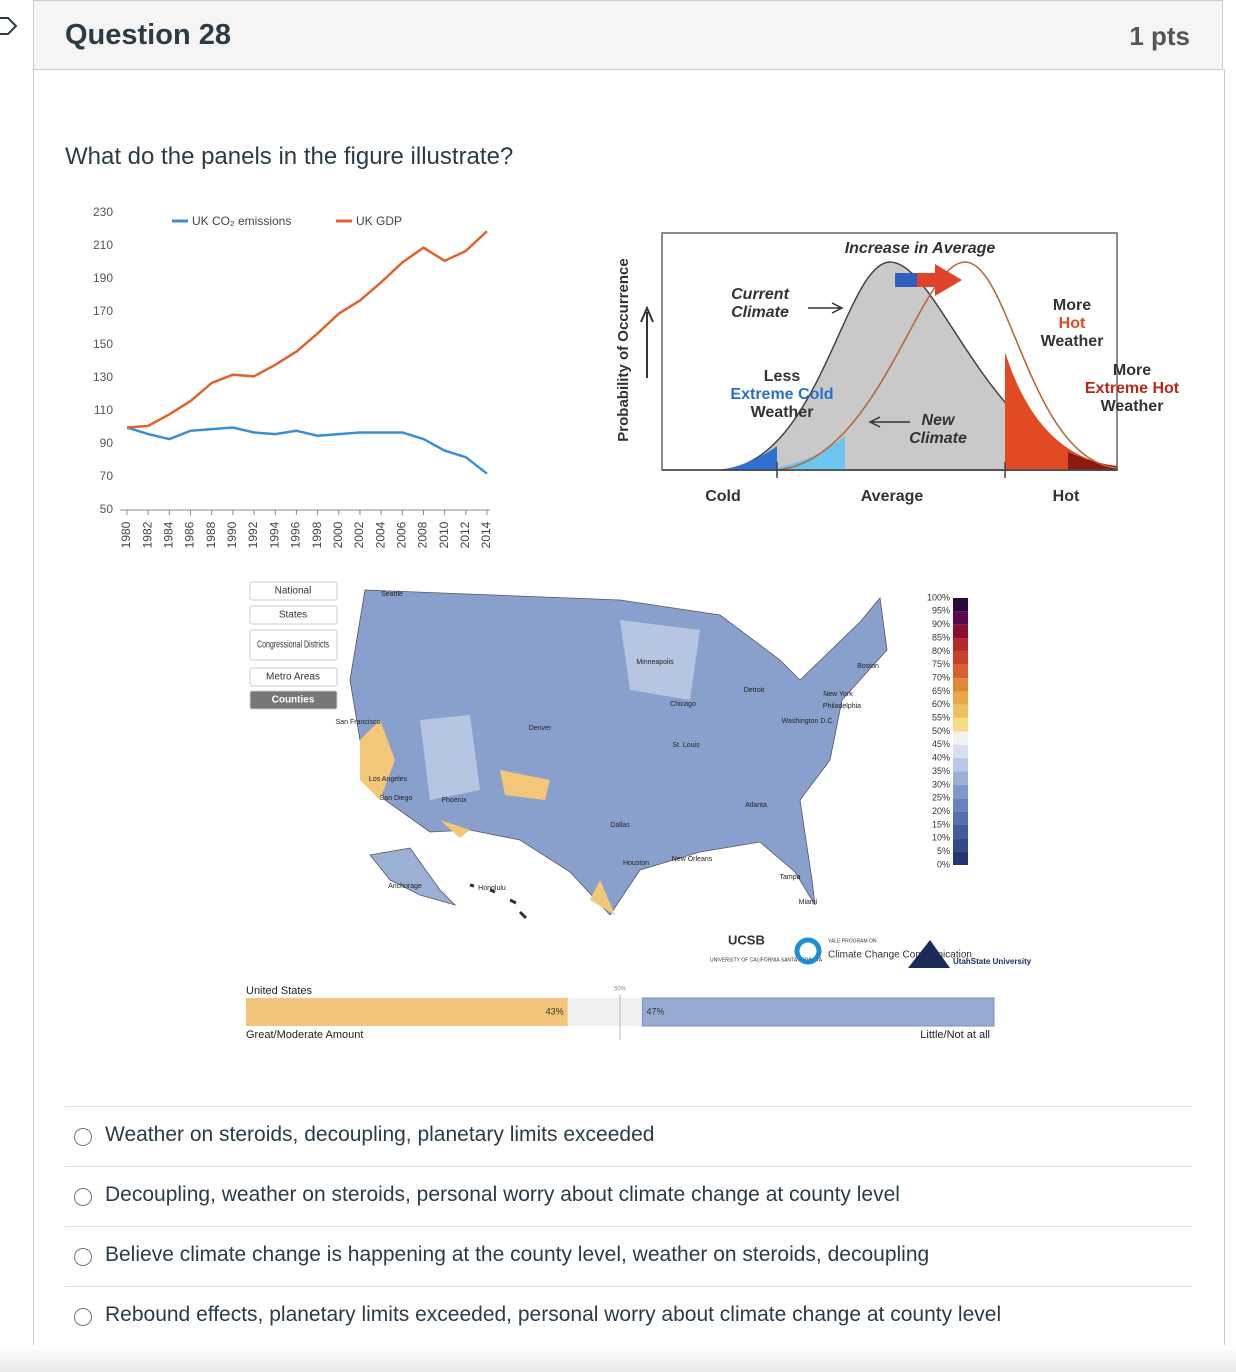  What do you see at coordinates (379, 221) in the screenshot?
I see `legend-label: UK GDP` at bounding box center [379, 221].